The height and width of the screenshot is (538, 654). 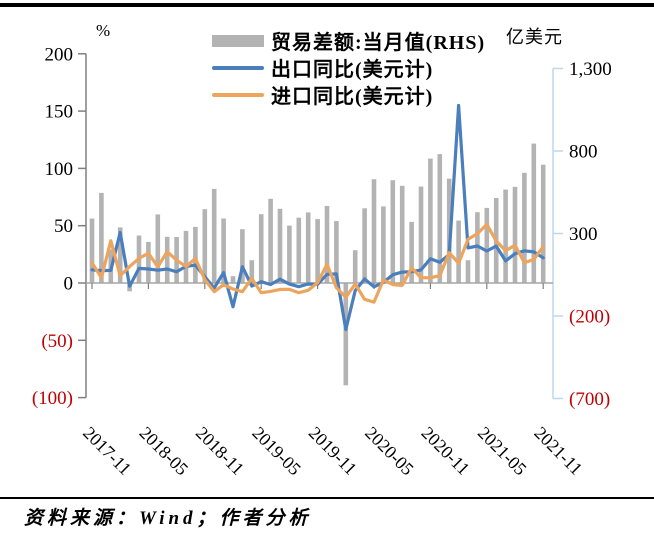 What do you see at coordinates (446, 451) in the screenshot?
I see `svg-text: 2020-11` at bounding box center [446, 451].